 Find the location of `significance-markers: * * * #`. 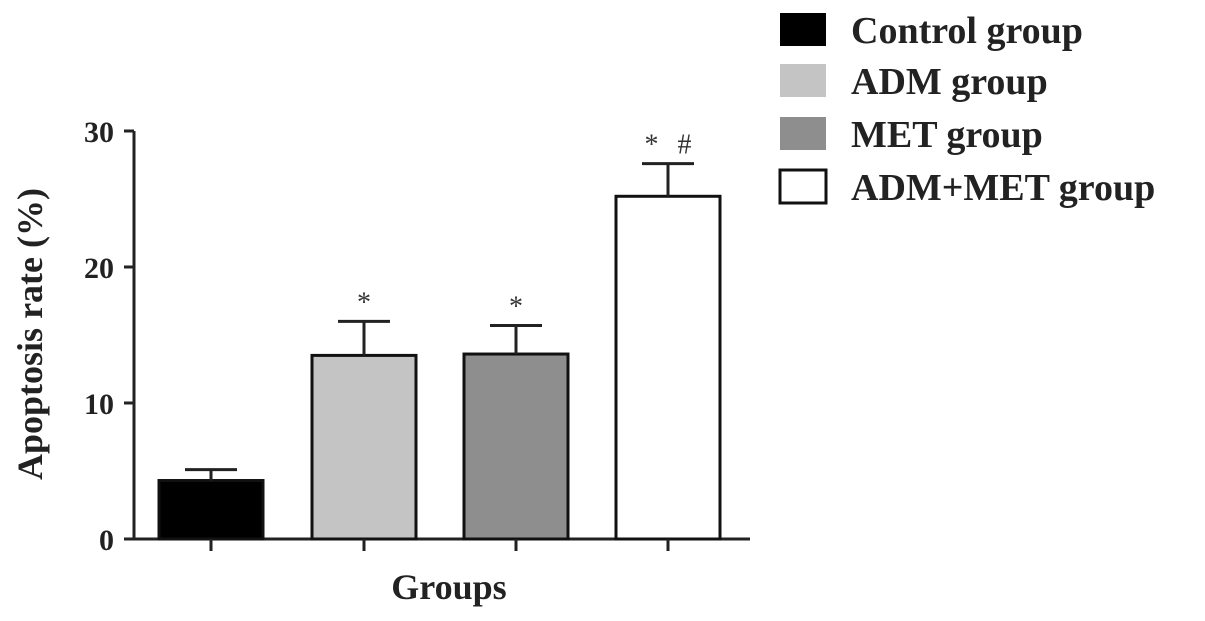

significance-markers: * * * # is located at coordinates (524, 226).